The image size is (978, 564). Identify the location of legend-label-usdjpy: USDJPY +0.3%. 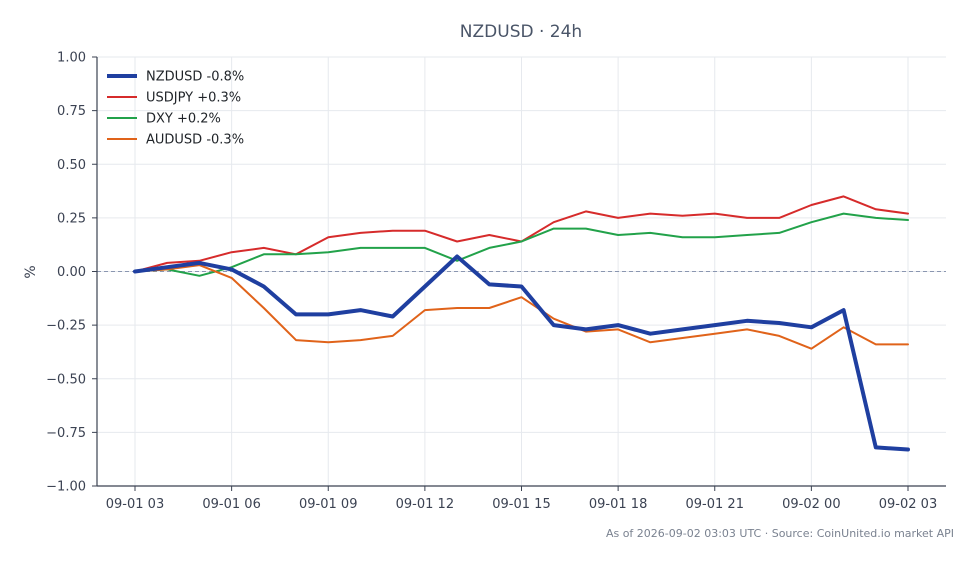
(193, 98).